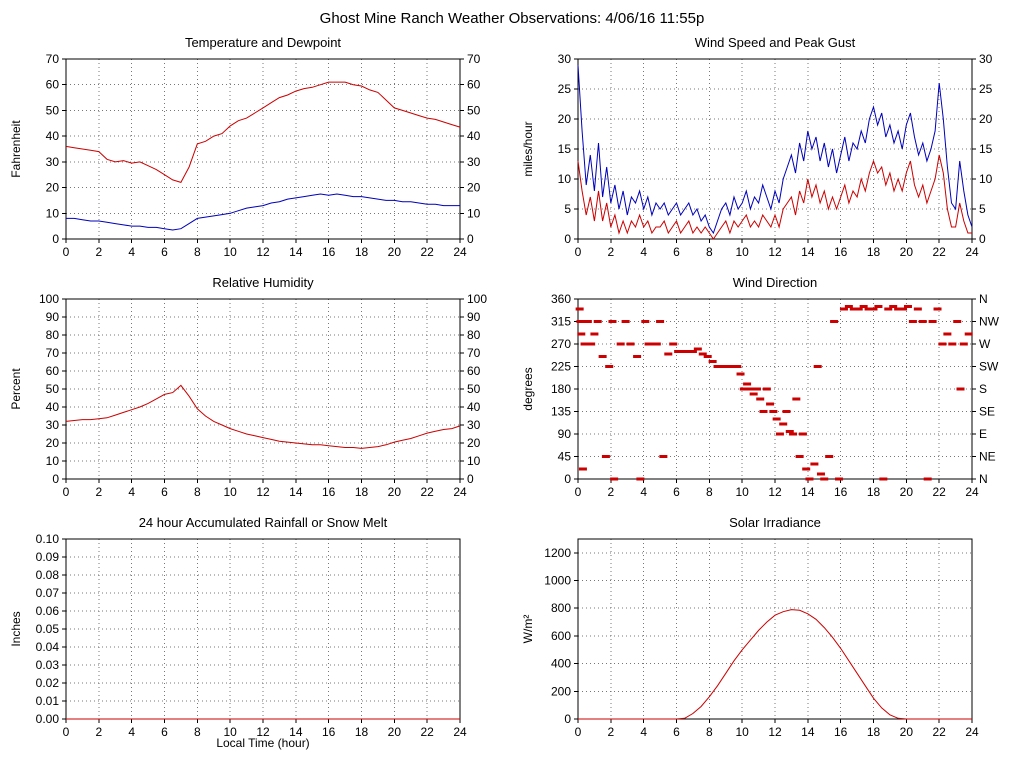  I want to click on solar-line, so click(775, 664).